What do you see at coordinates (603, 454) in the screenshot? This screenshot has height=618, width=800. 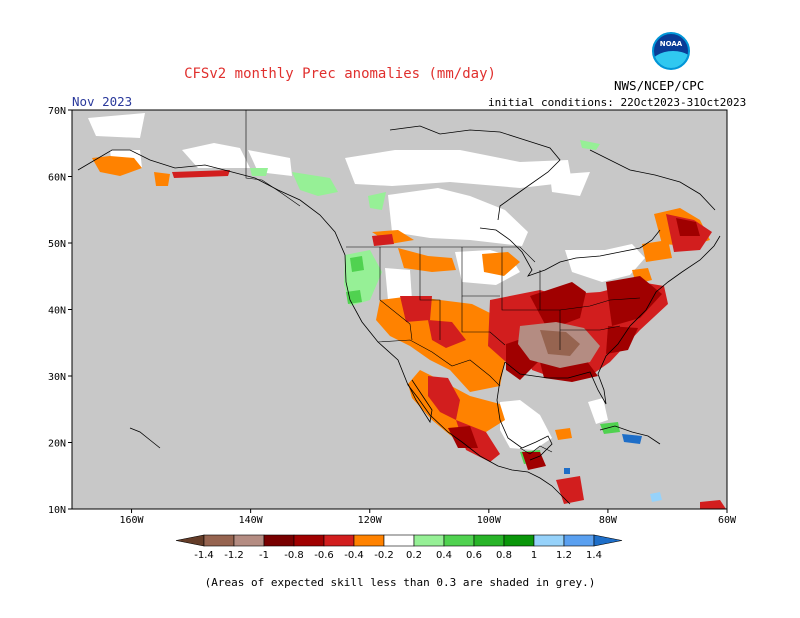 I see `wet-strong-areas` at bounding box center [603, 454].